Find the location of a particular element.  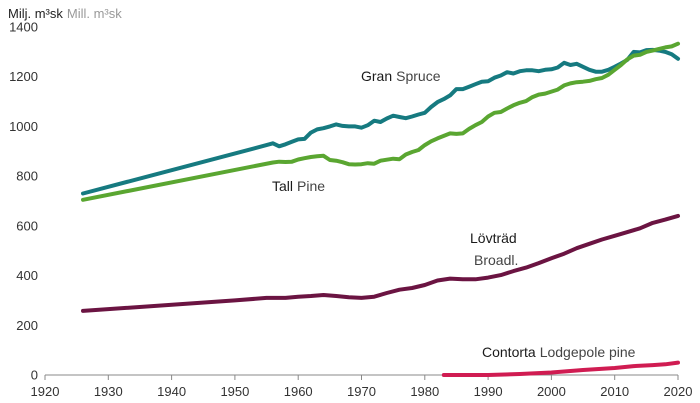

series-label-gran-sv: Gran is located at coordinates (376, 76).